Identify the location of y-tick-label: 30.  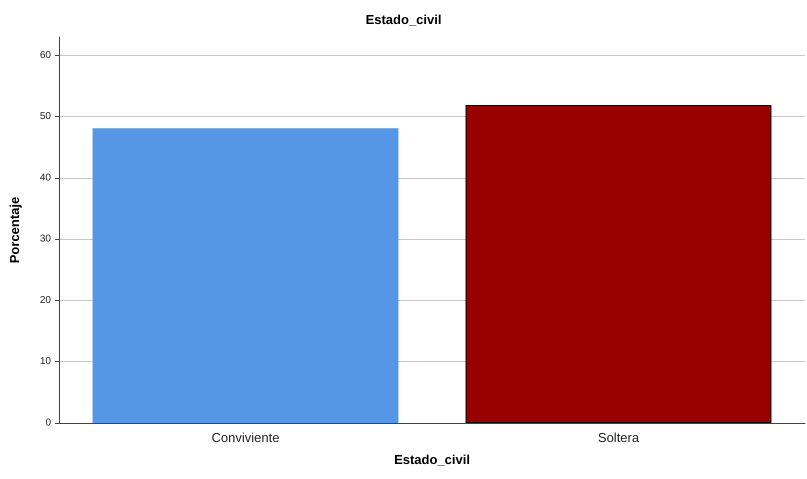
(46, 239).